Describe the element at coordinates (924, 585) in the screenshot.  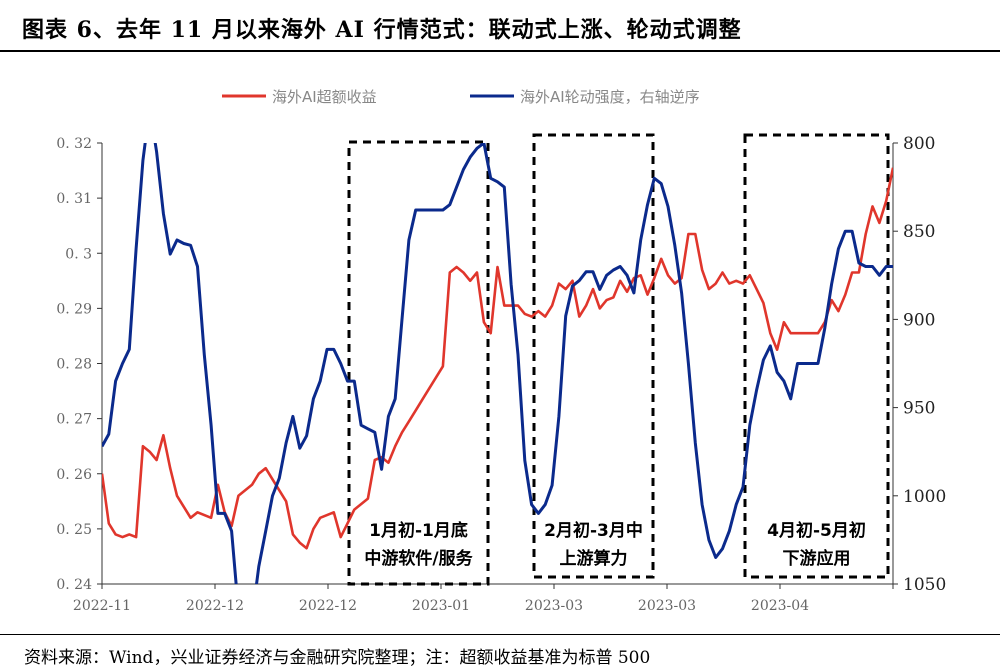
I see `right-tick-label: 1050` at that location.